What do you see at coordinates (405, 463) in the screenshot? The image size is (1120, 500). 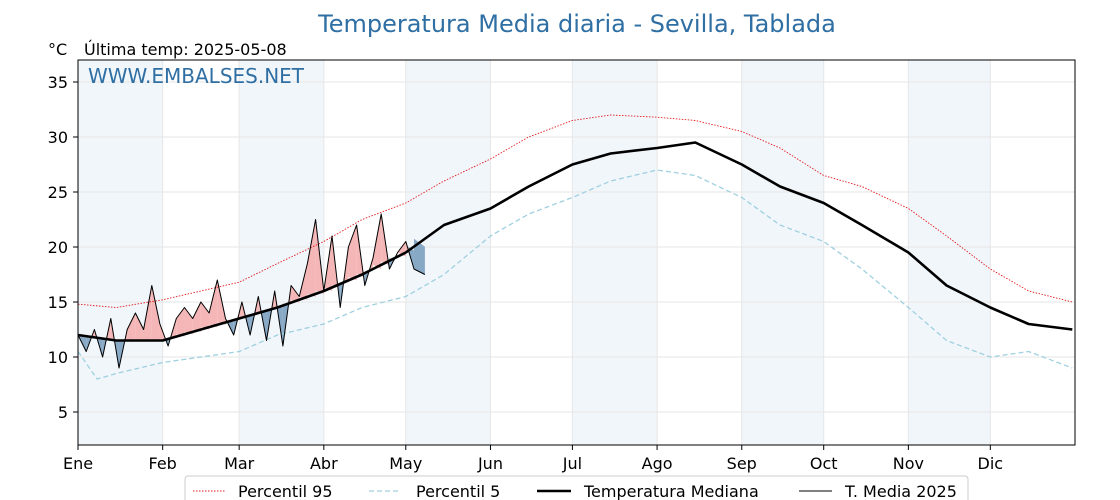 I see `x-tick-label: May` at bounding box center [405, 463].